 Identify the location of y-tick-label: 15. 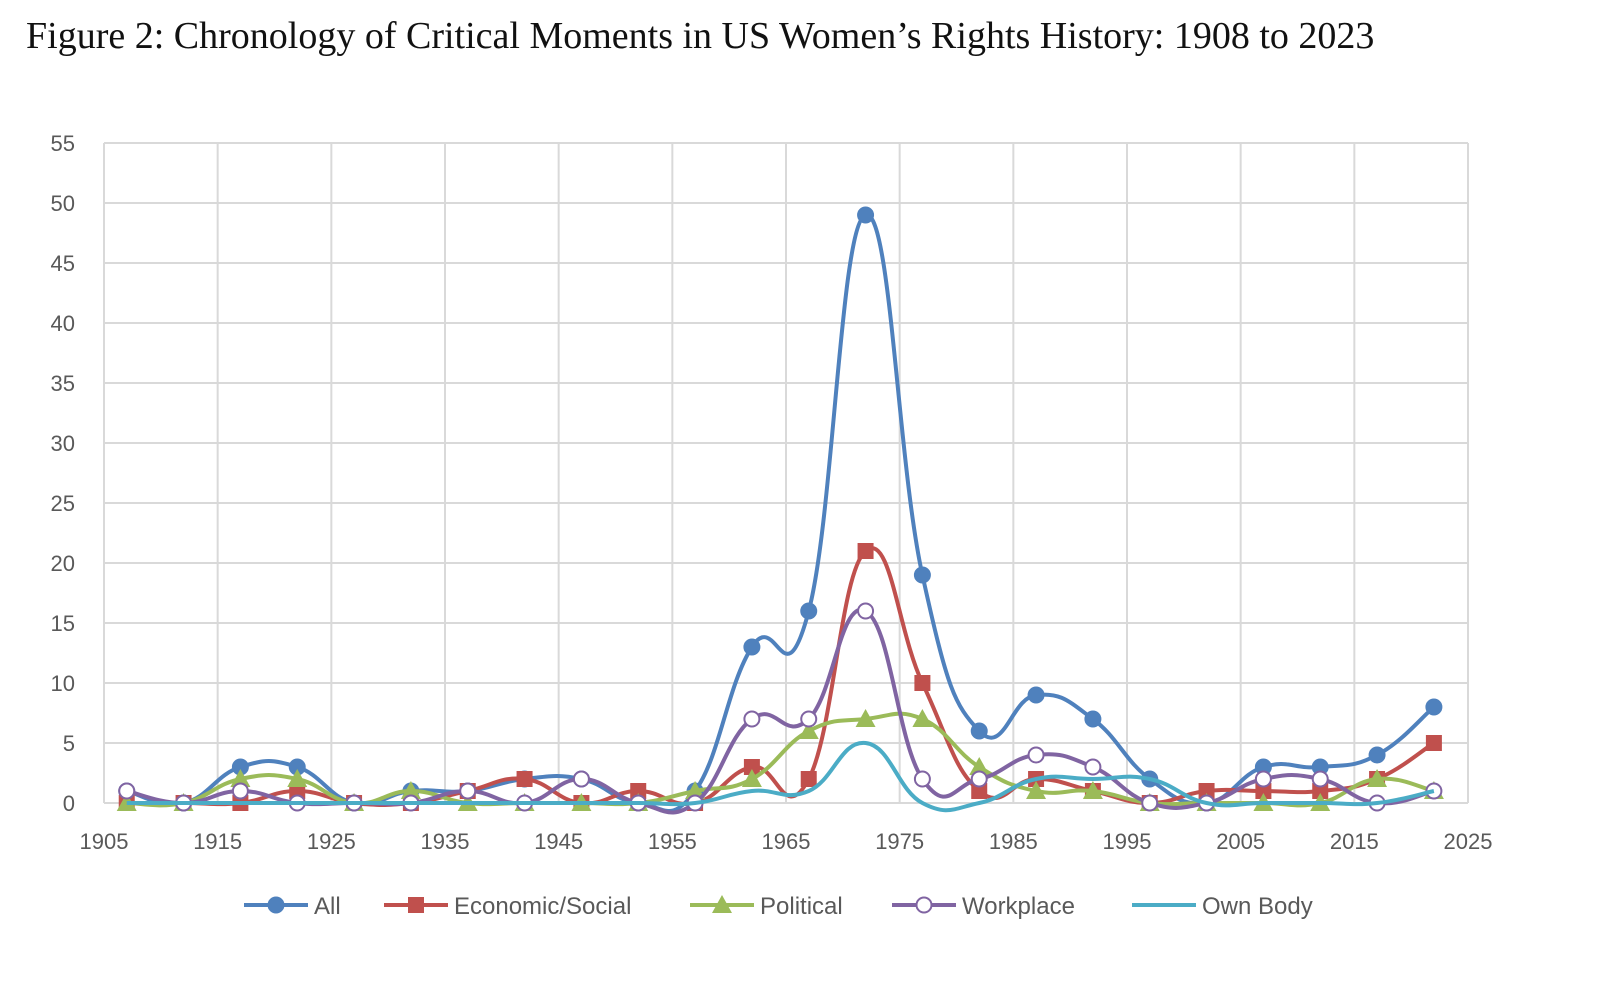
(63, 623).